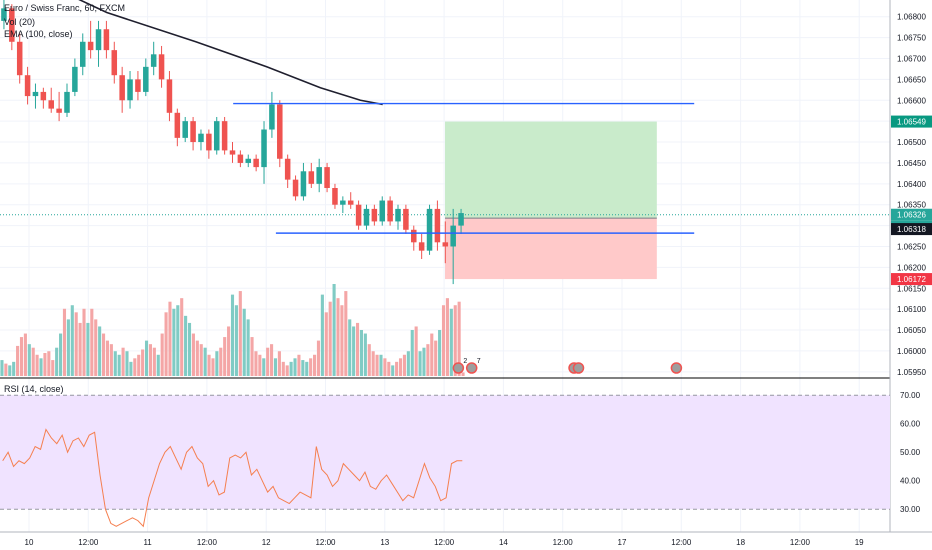 The height and width of the screenshot is (550, 932). Describe the element at coordinates (911, 58) in the screenshot. I see `price-tick-label: 1.06700` at that location.